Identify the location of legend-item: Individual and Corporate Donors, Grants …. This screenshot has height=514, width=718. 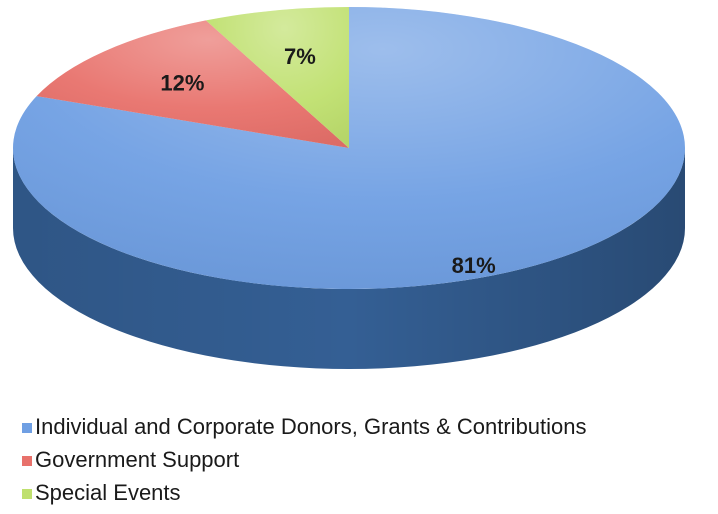
(304, 426).